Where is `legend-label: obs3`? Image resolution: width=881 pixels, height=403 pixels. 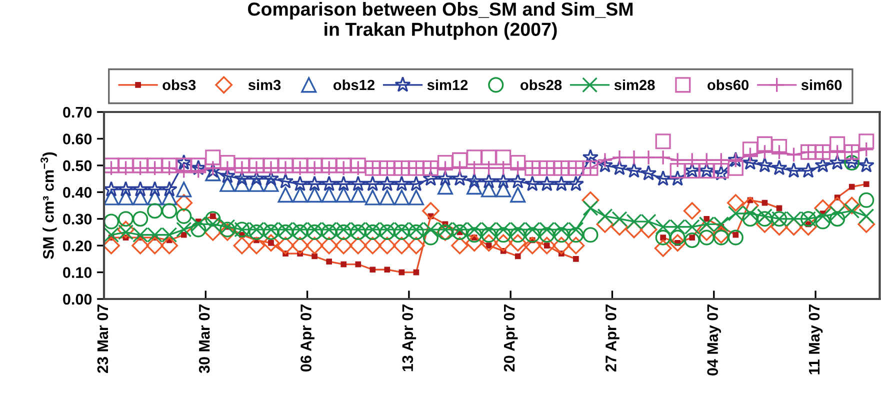 legend-label: obs3 is located at coordinates (179, 84).